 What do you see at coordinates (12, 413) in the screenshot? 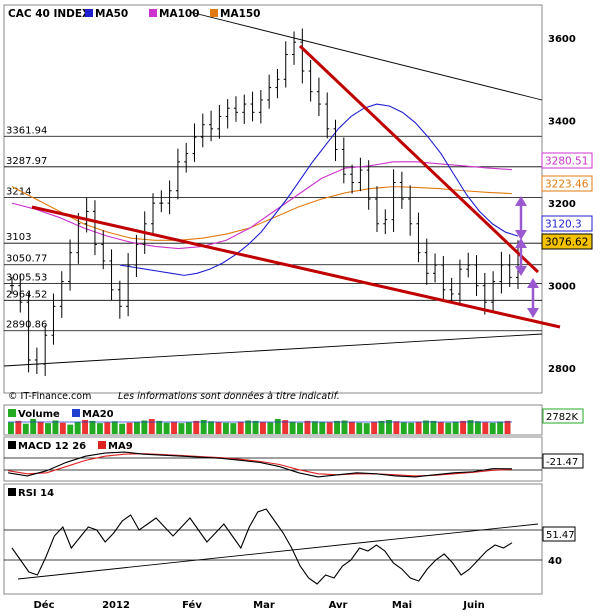
I see `volume-swatch` at bounding box center [12, 413].